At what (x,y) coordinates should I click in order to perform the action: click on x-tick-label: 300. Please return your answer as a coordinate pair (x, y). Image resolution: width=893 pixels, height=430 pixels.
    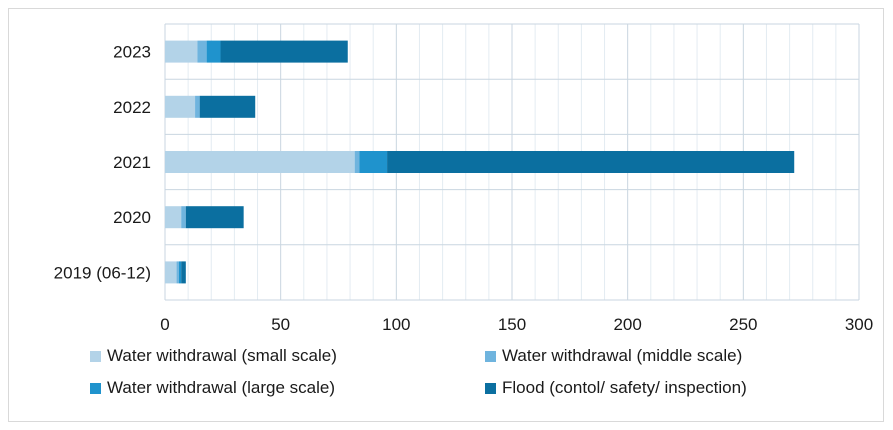
    Looking at the image, I should click on (859, 324).